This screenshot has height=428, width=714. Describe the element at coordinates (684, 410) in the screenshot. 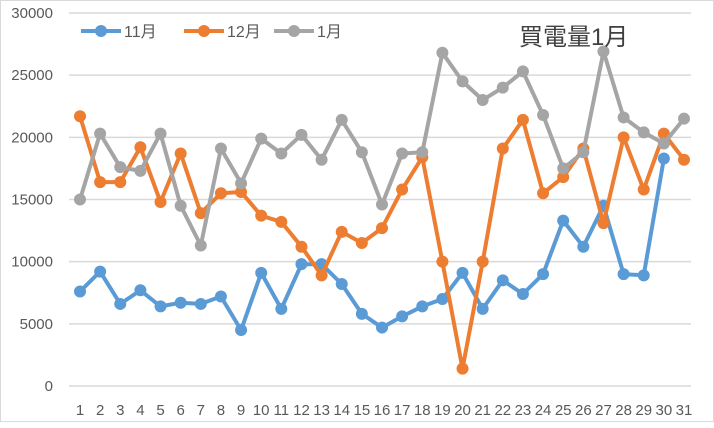

I see `x-tick-label: 31` at that location.